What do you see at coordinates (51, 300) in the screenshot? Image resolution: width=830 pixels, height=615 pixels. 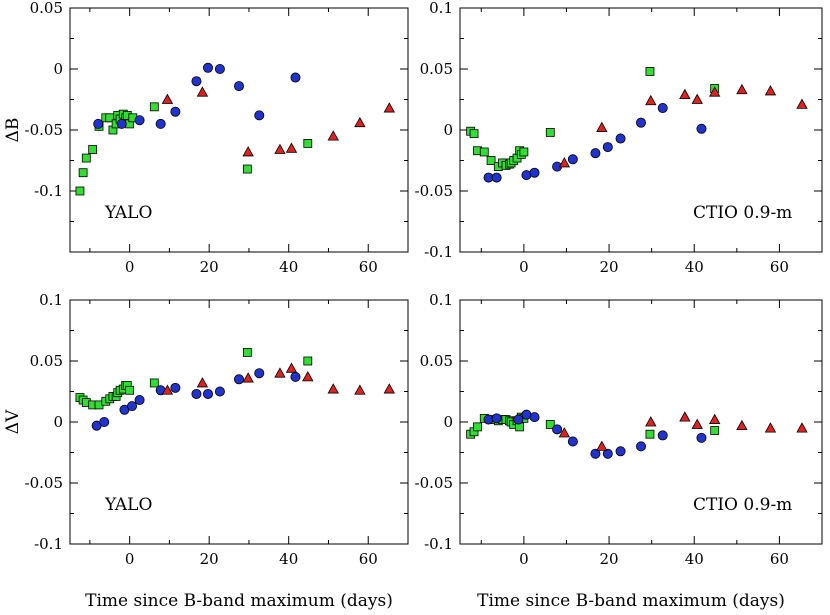 I see `y-tick-label: 0.1` at bounding box center [51, 300].